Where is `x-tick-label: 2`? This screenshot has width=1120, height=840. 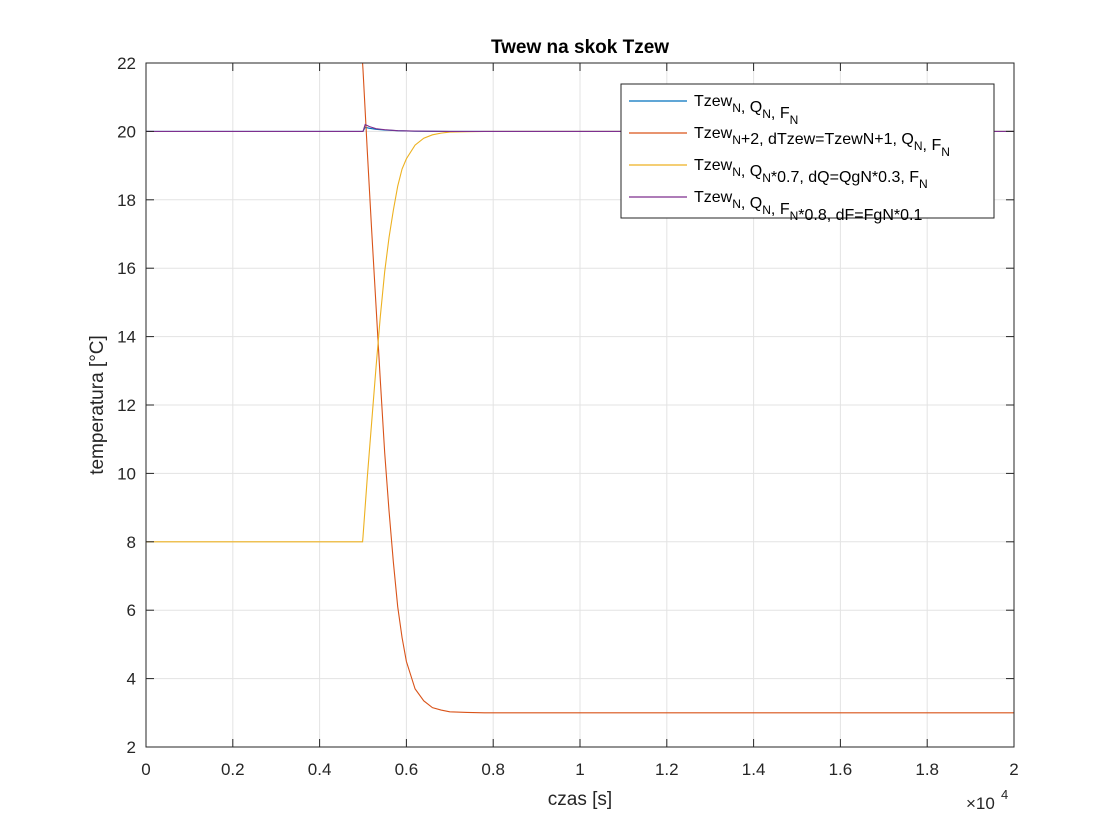 x-tick-label: 2 is located at coordinates (1013, 769).